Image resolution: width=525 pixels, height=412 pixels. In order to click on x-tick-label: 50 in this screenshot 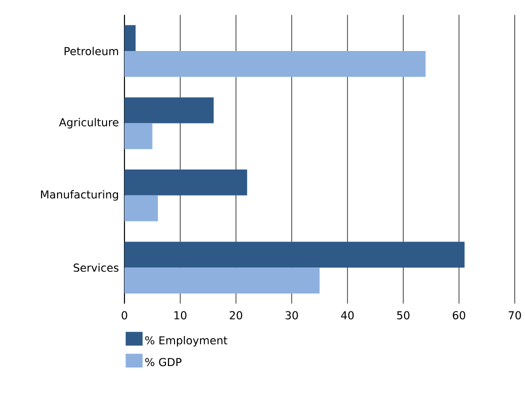, I will do `click(403, 315)`.